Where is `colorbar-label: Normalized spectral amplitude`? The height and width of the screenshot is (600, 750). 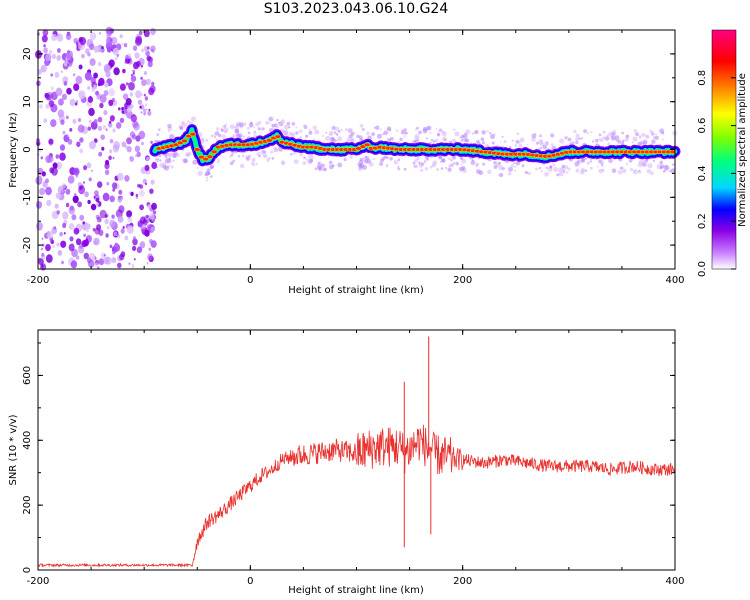
colorbar-label: Normalized spectral amplitude is located at coordinates (742, 150).